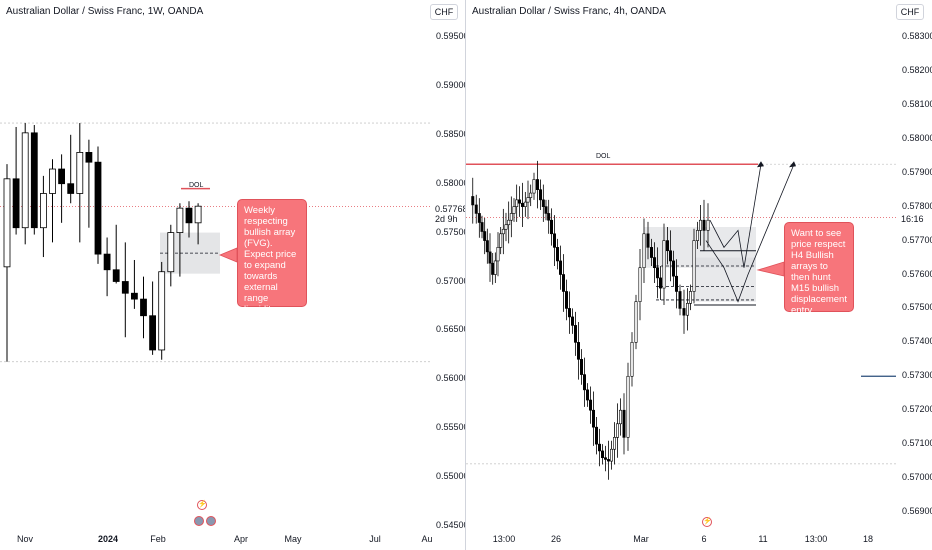  What do you see at coordinates (451, 84) in the screenshot?
I see `price-axis-label: 0.59000` at bounding box center [451, 84].